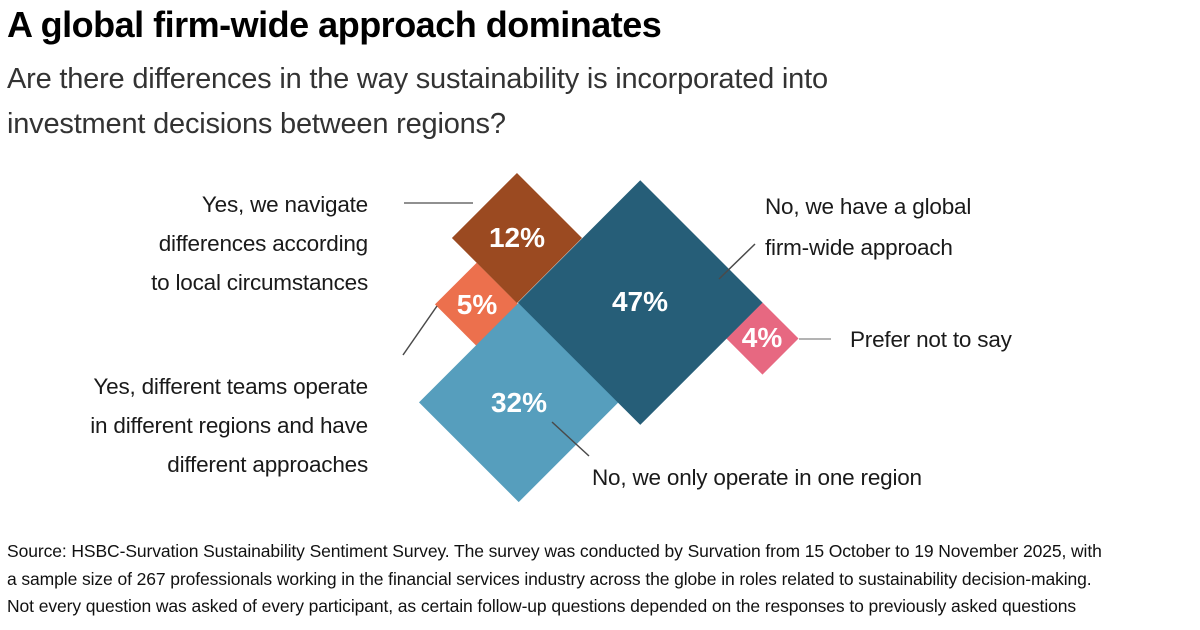 This screenshot has width=1200, height=630. I want to click on callout-line: to local circumstances, so click(259, 282).